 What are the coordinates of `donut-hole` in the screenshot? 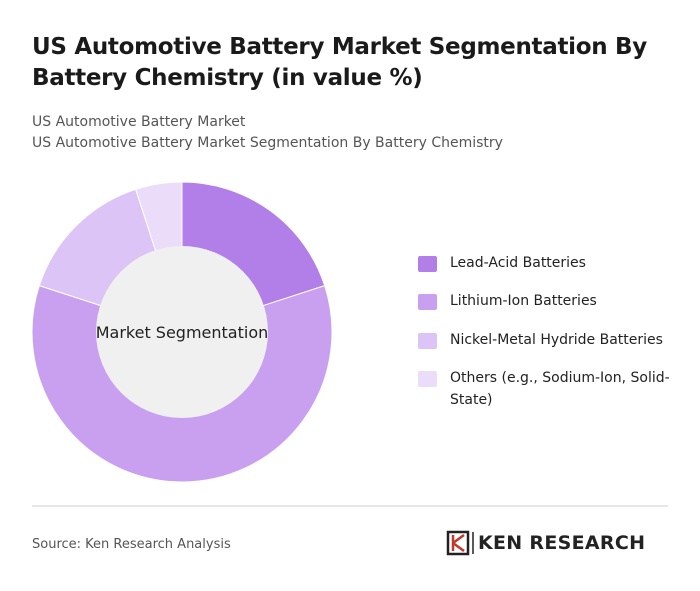 It's located at (182, 332).